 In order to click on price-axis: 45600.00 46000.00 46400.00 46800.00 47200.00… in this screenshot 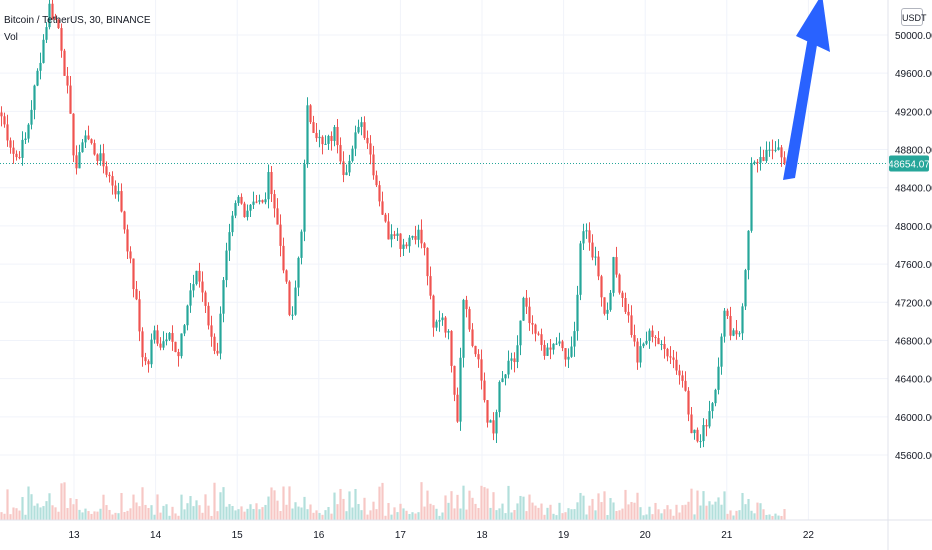, I will do `click(909, 275)`.